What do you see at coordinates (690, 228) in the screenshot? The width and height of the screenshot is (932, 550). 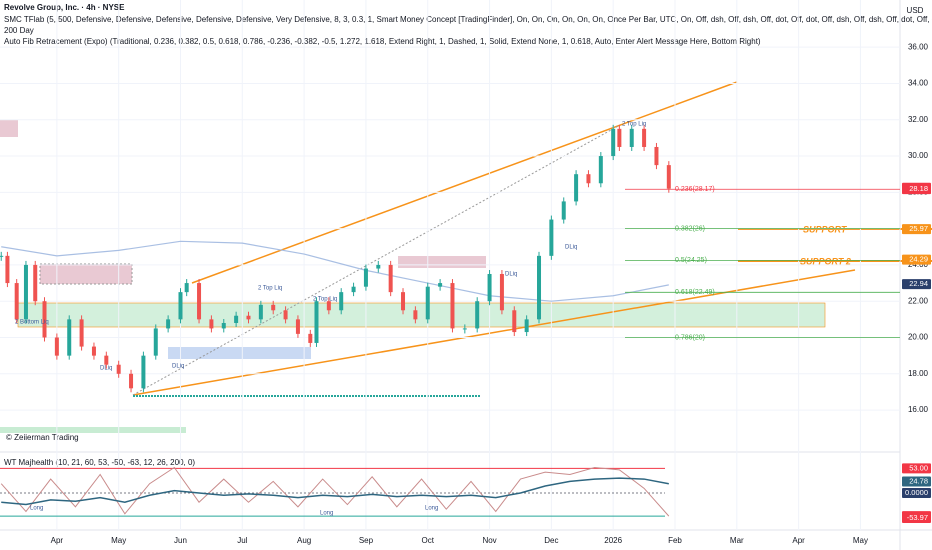 I see `fib-label: 0.382(26)` at bounding box center [690, 228].